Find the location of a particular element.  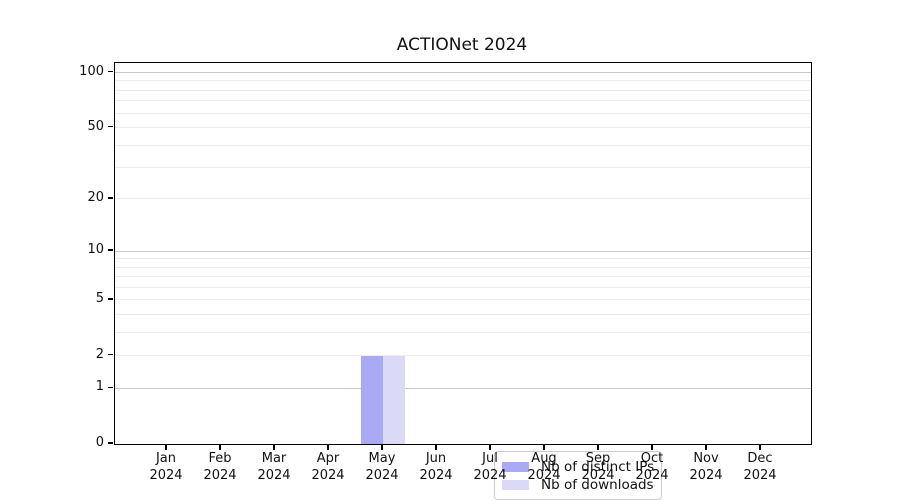

y-tick-label-2: 2 is located at coordinates (99, 354).